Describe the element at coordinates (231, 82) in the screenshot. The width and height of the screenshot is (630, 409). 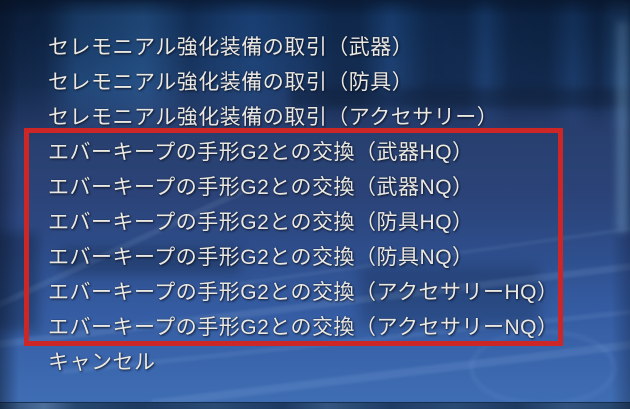
I see `dialog-option-ceremonial-armor: セレモニアル強化装備の取引（防具）` at that location.